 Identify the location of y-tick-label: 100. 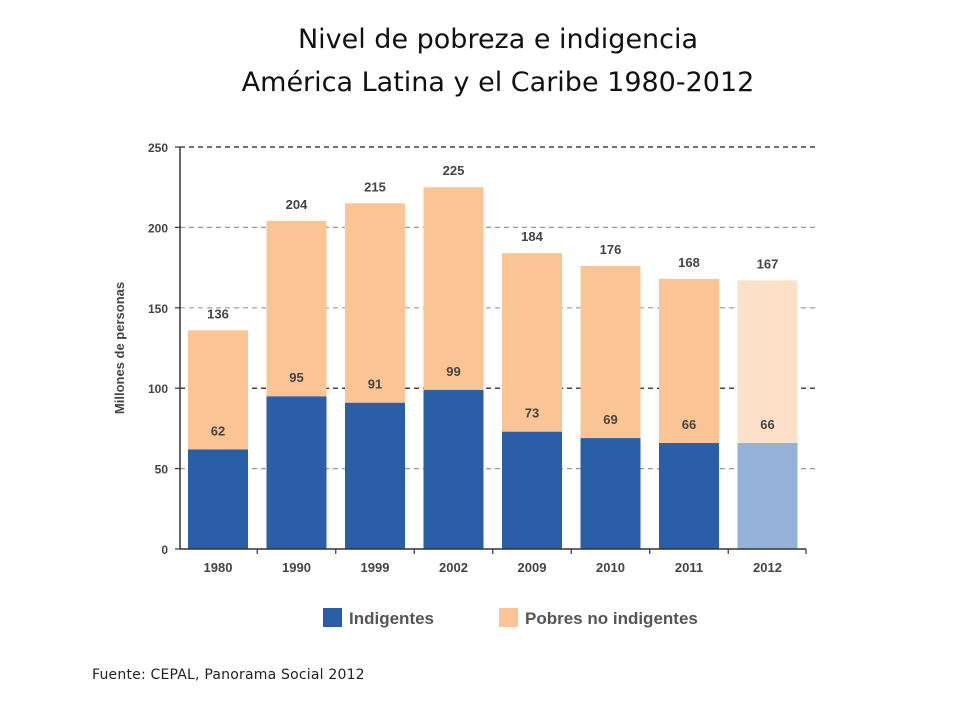
(158, 389).